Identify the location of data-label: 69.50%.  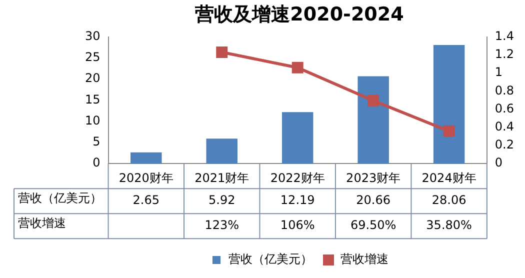
(373, 225).